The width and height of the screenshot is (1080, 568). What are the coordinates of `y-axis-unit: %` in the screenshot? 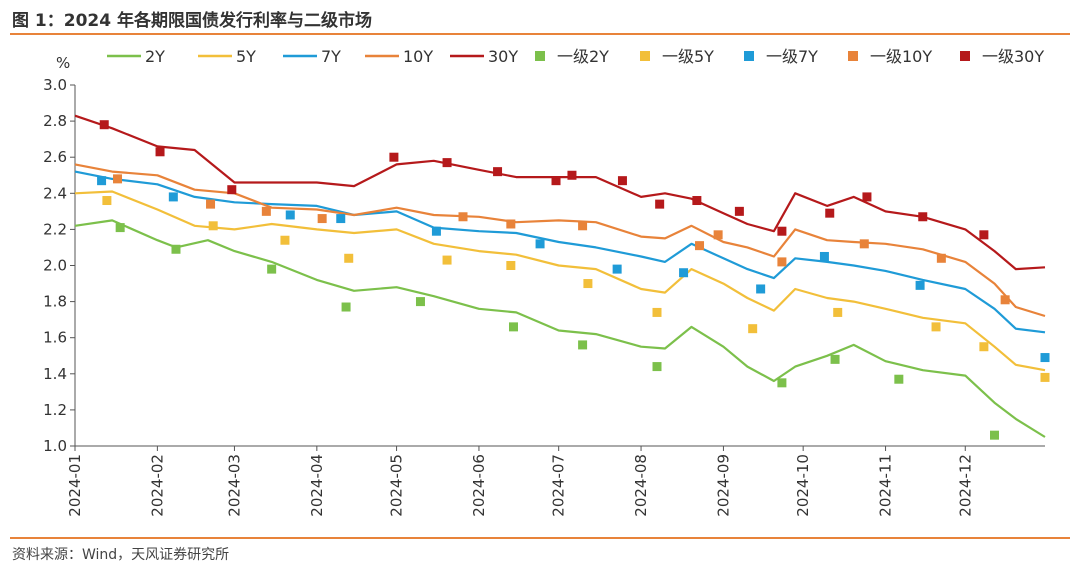 It's located at (63, 63).